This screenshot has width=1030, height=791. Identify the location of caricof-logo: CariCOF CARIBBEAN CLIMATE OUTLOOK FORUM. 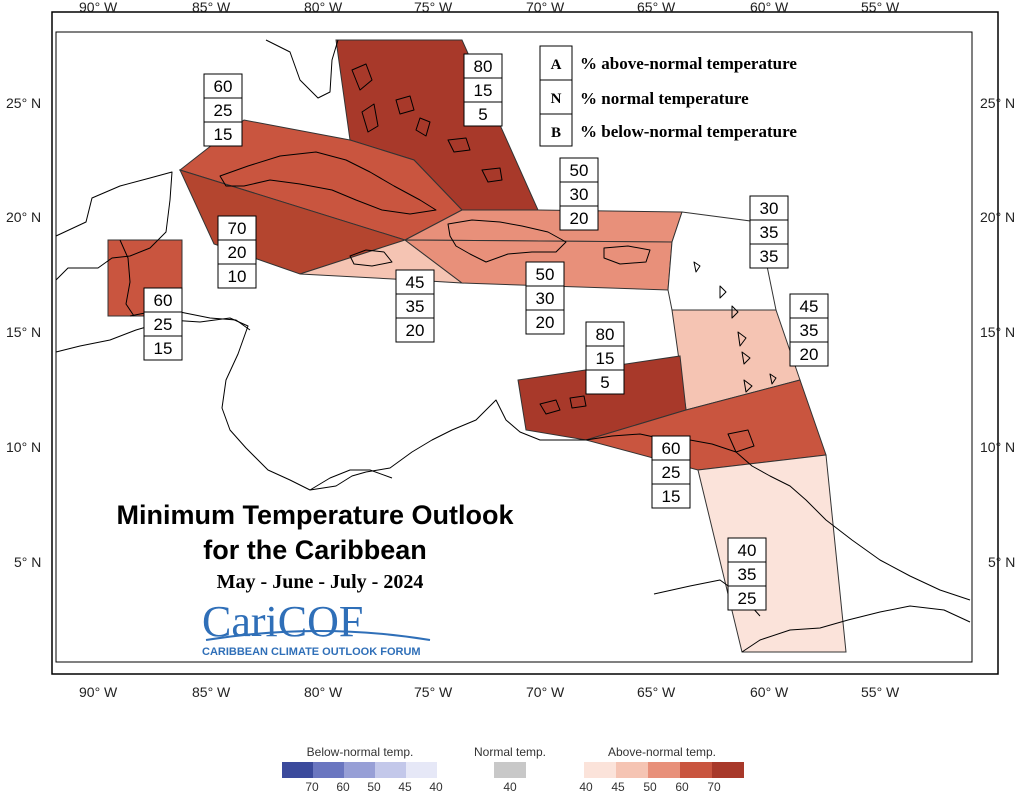
(316, 627).